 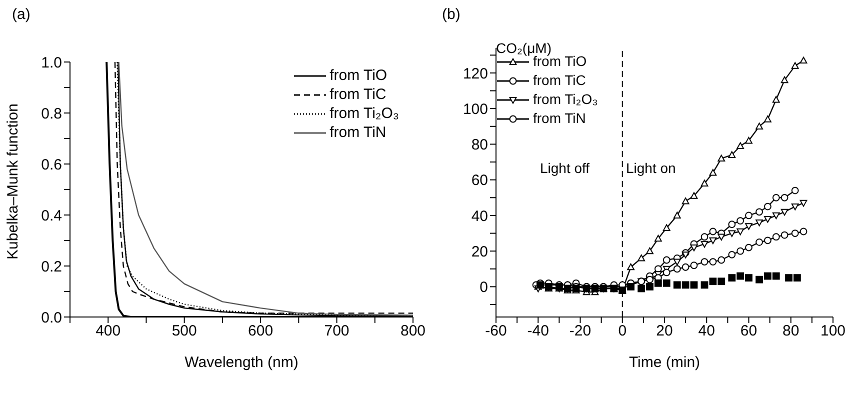 What do you see at coordinates (184, 331) in the screenshot?
I see `x-tick-label: 500` at bounding box center [184, 331].